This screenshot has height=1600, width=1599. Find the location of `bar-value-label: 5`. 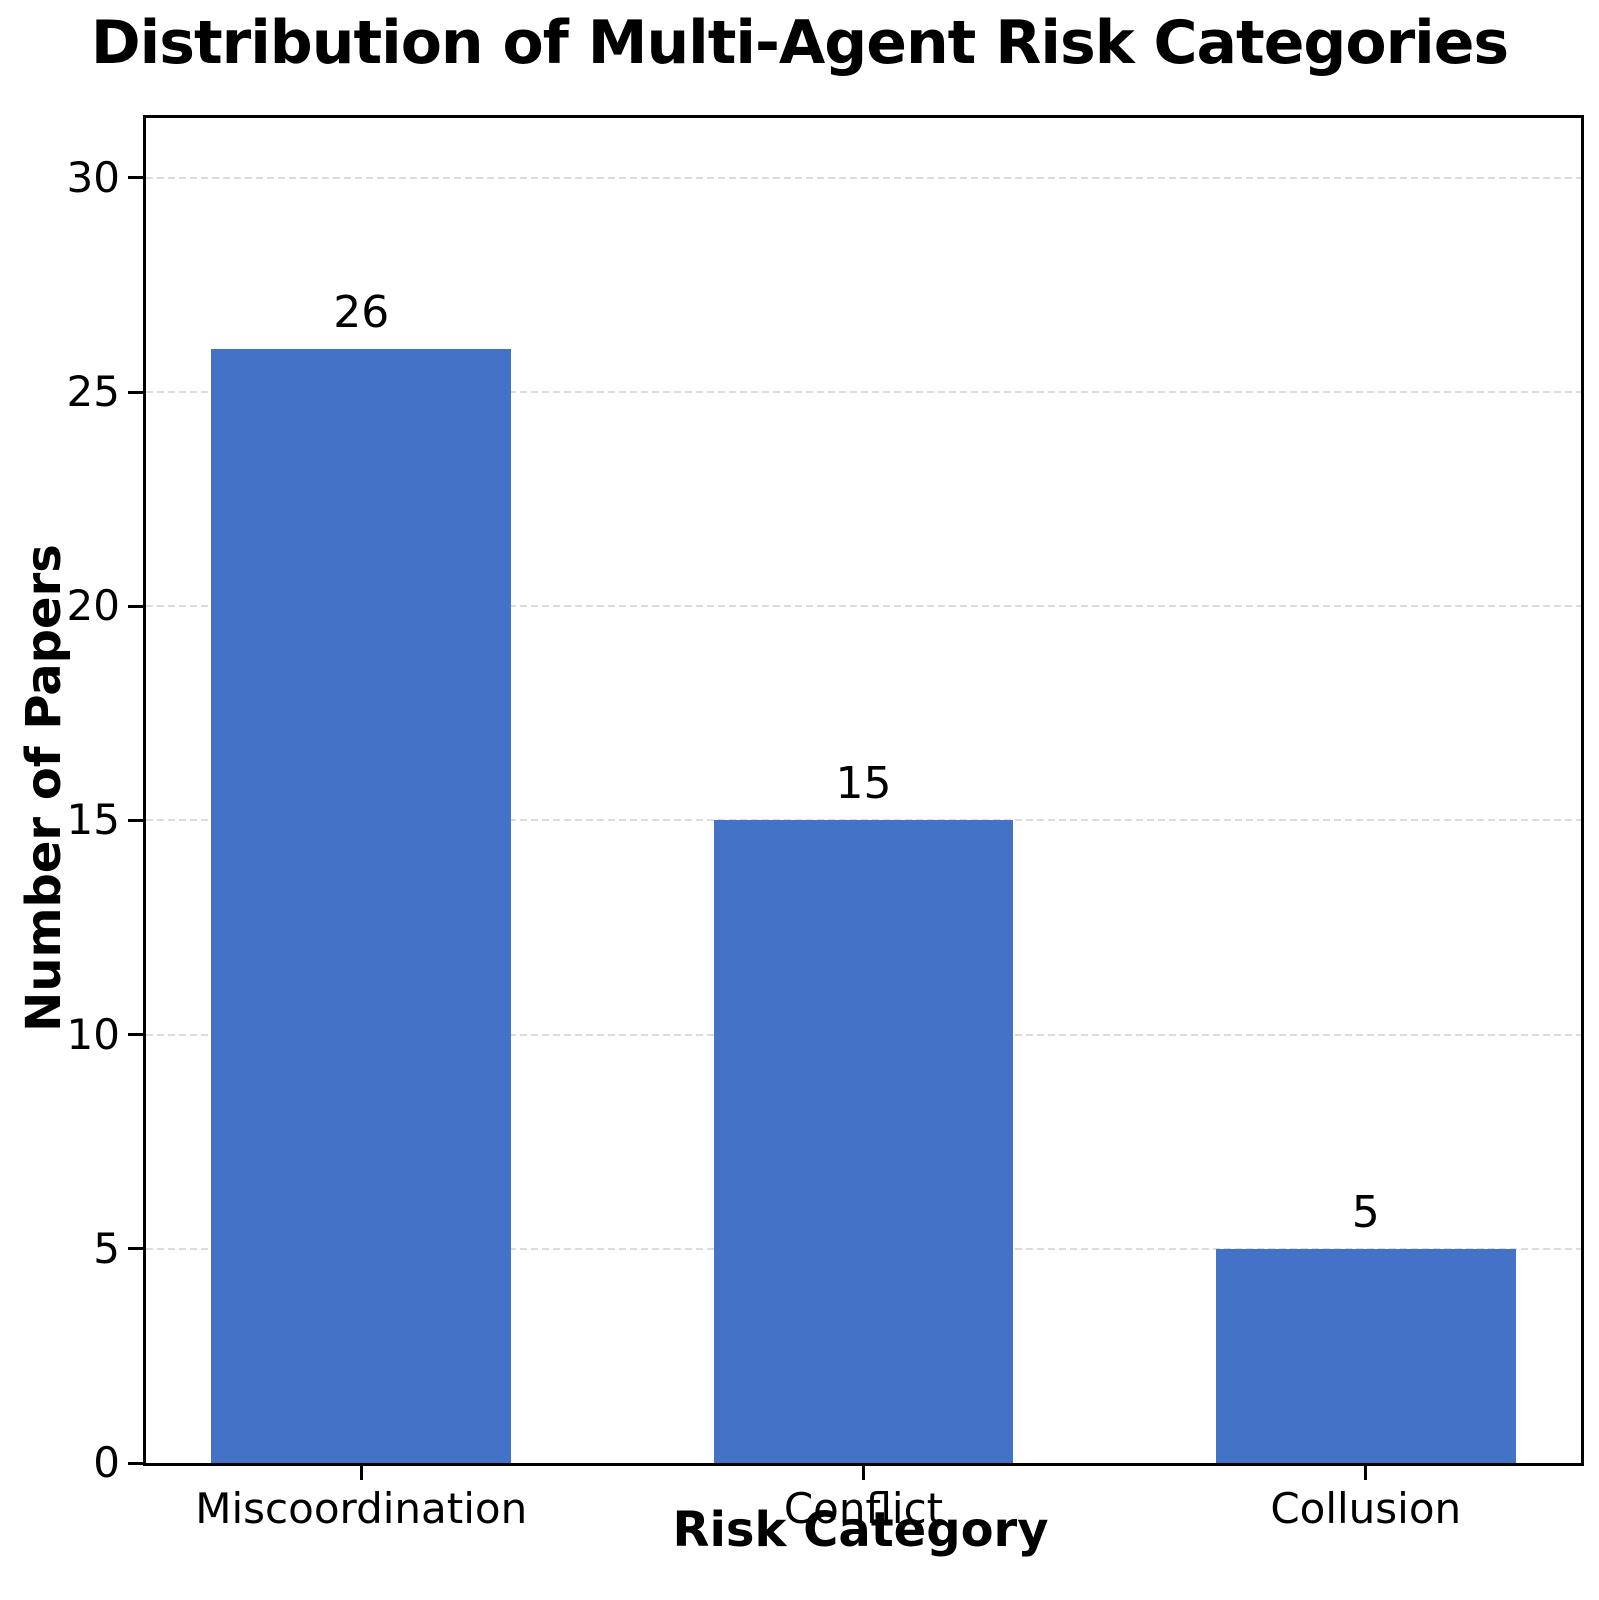

bar-value-label: 5 is located at coordinates (1365, 1212).